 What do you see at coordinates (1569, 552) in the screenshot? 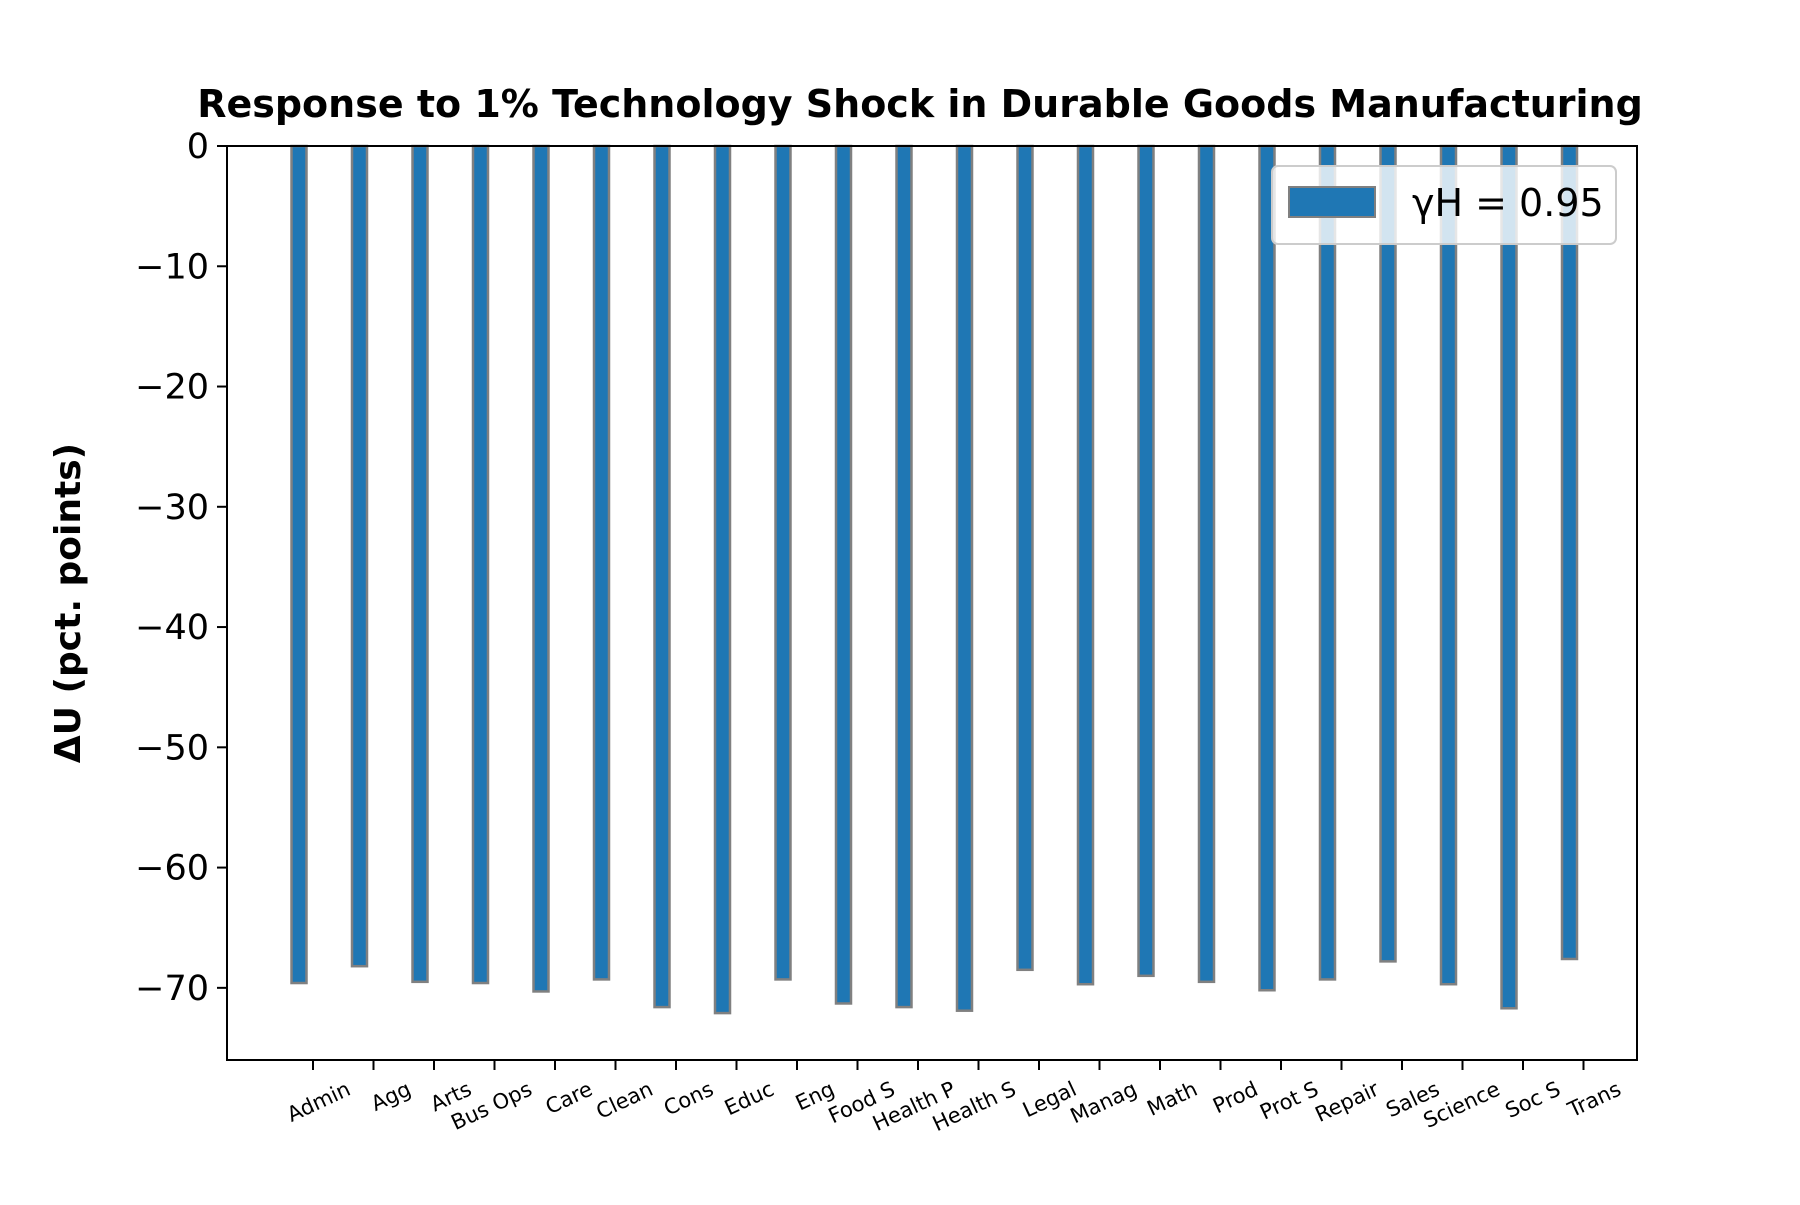
I see `bar-trans` at bounding box center [1569, 552].